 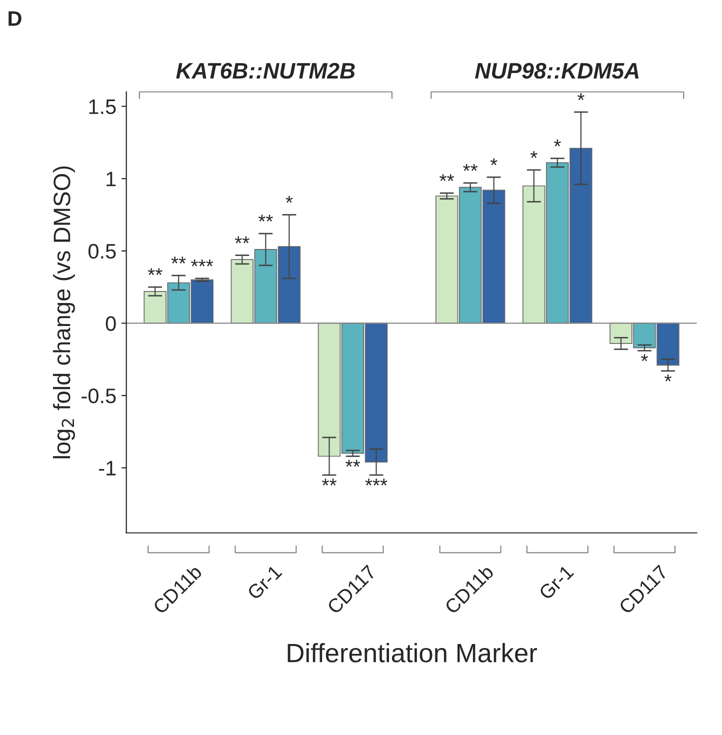 What do you see at coordinates (111, 323) in the screenshot?
I see `y-tick-label: 0` at bounding box center [111, 323].